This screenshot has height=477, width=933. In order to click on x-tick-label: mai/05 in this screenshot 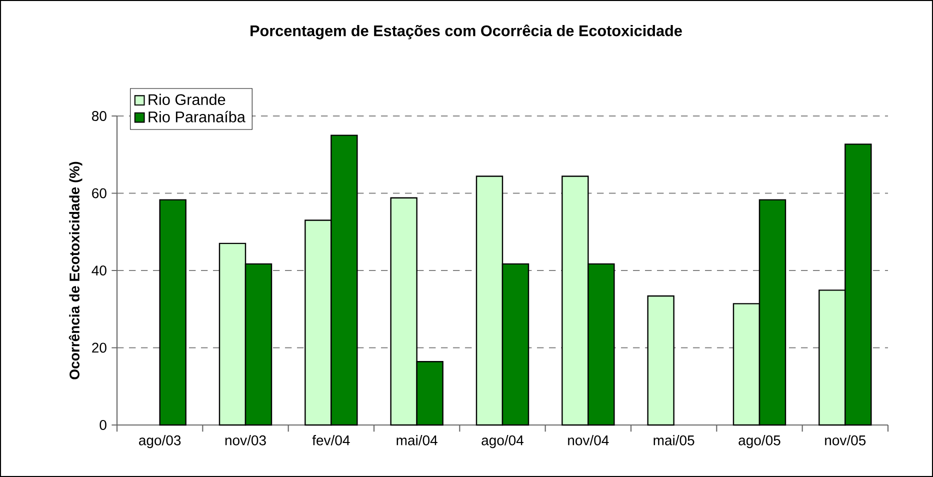, I will do `click(674, 440)`.